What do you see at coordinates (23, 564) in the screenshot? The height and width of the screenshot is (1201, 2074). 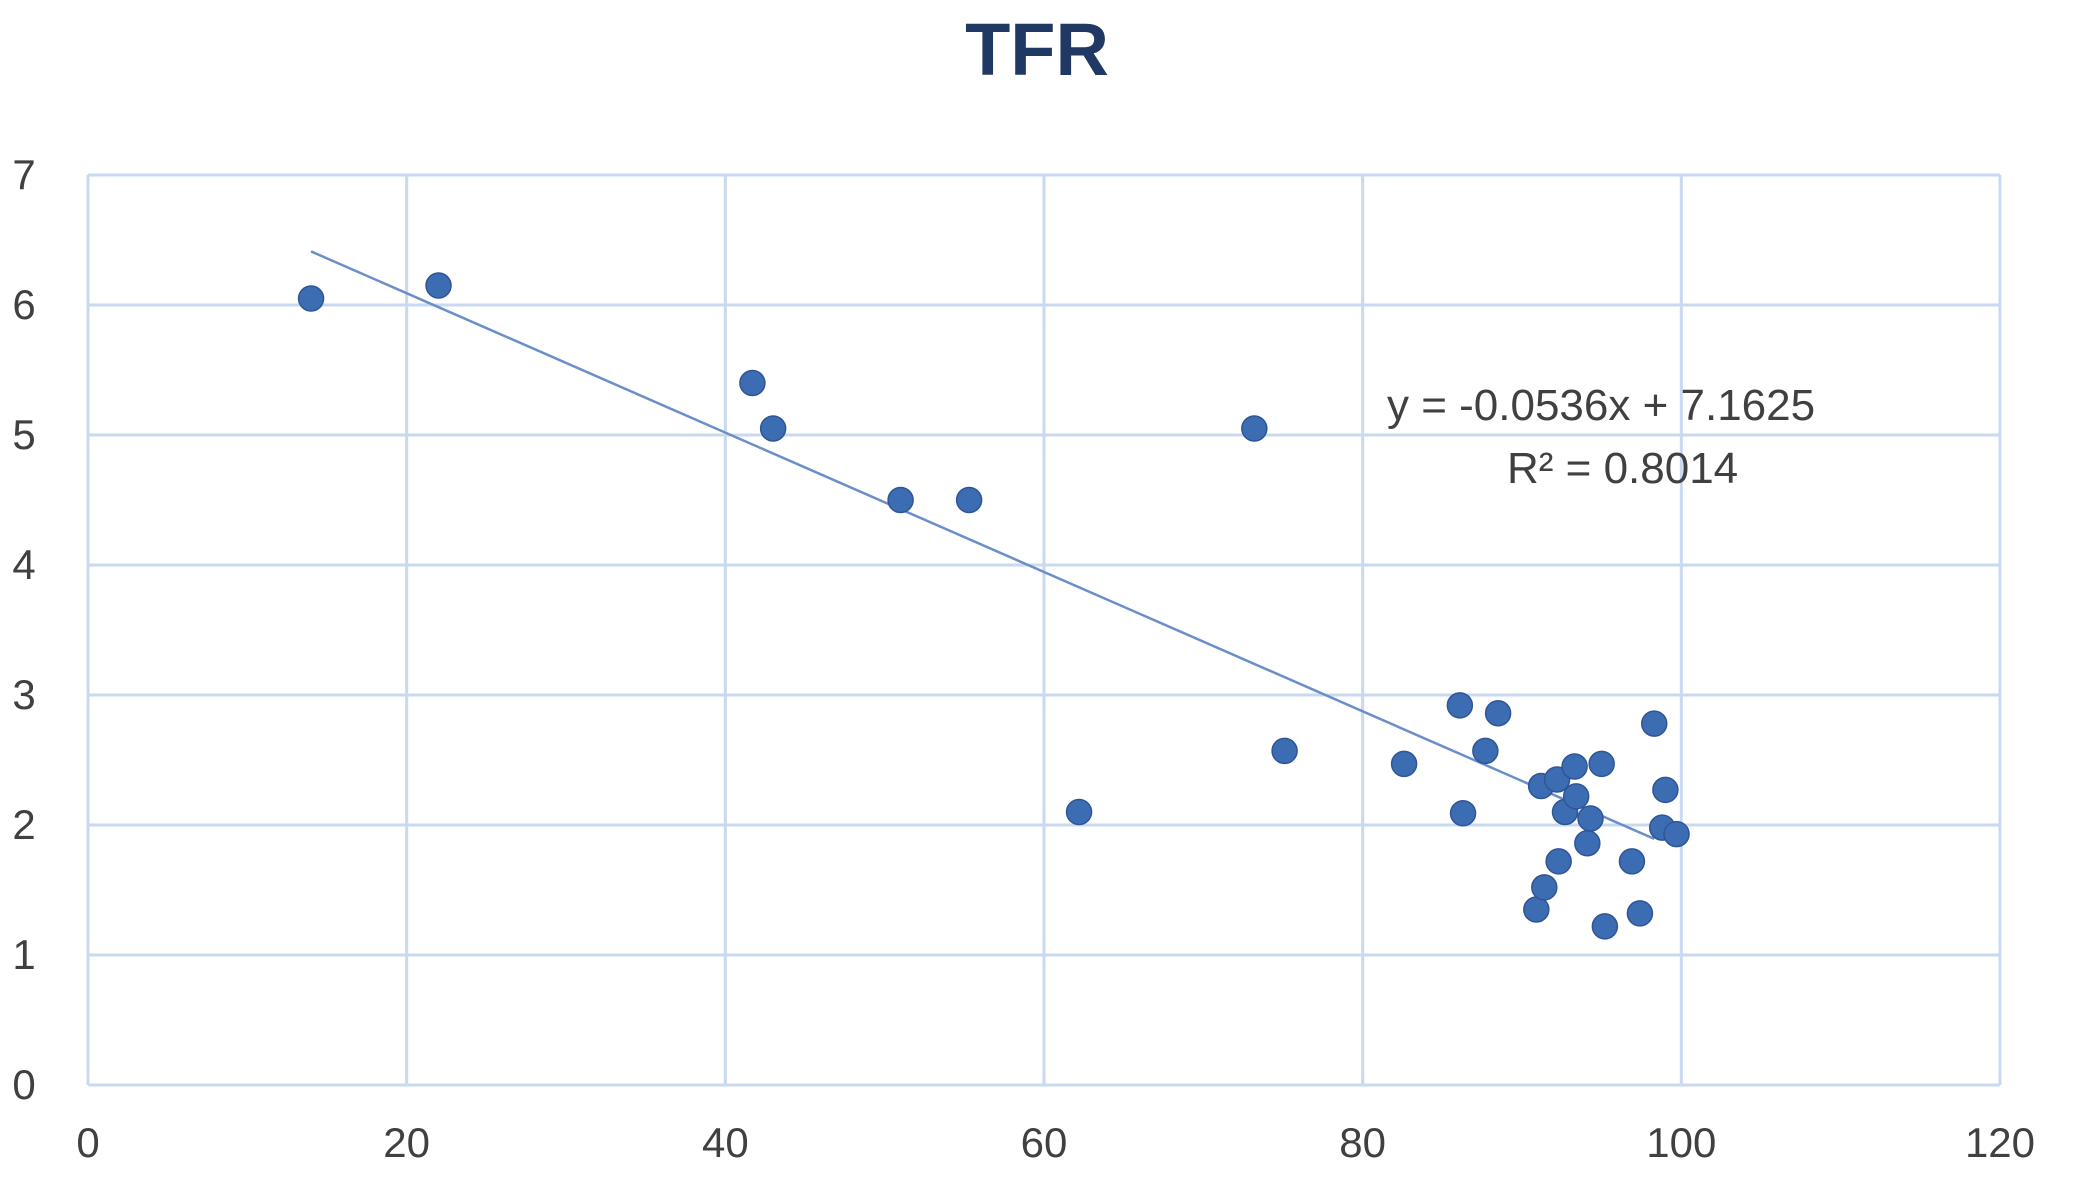 I see `y-tick-label-4: 4` at bounding box center [23, 564].